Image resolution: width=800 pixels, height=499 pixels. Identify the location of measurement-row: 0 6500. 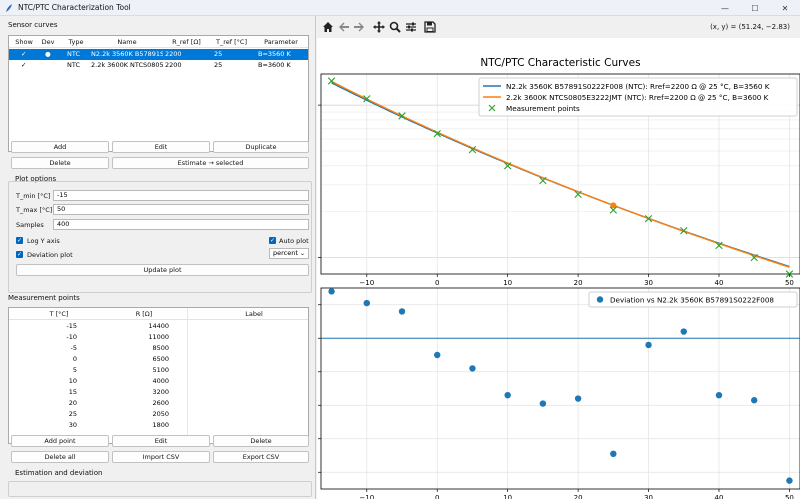
(158, 359).